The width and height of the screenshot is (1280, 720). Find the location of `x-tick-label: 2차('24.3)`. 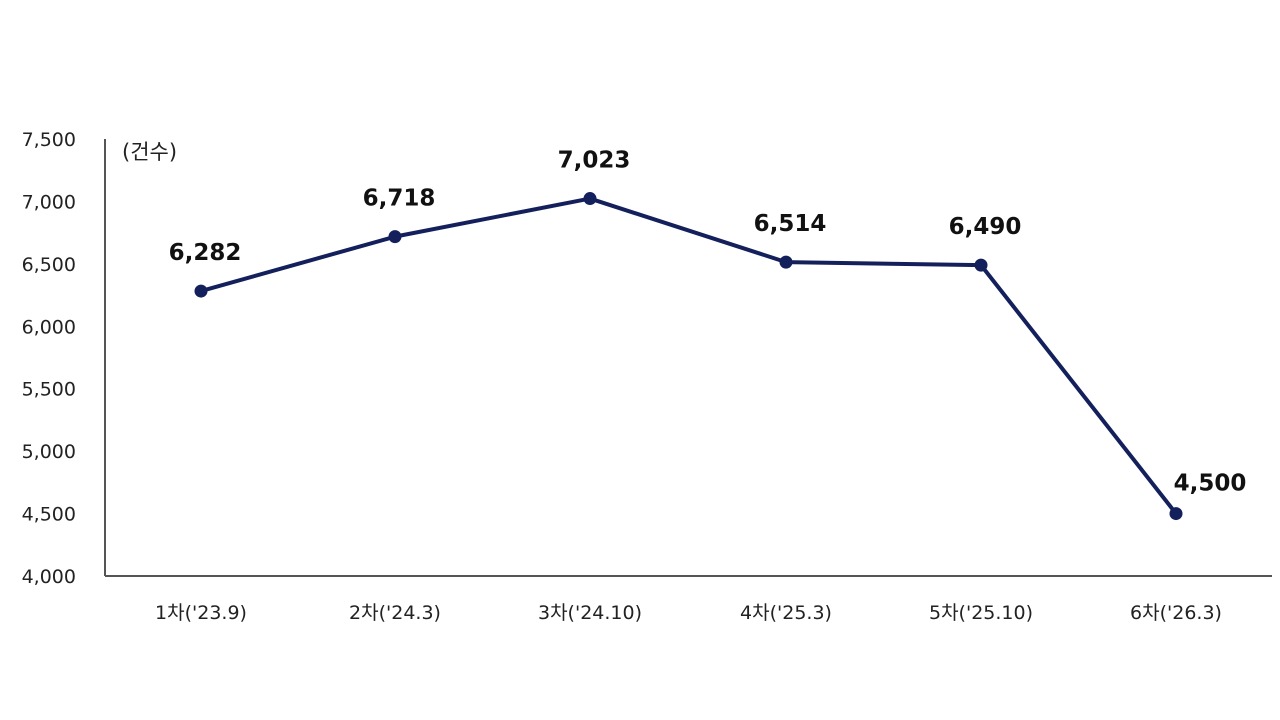

x-tick-label: 2차('24.3) is located at coordinates (395, 613).